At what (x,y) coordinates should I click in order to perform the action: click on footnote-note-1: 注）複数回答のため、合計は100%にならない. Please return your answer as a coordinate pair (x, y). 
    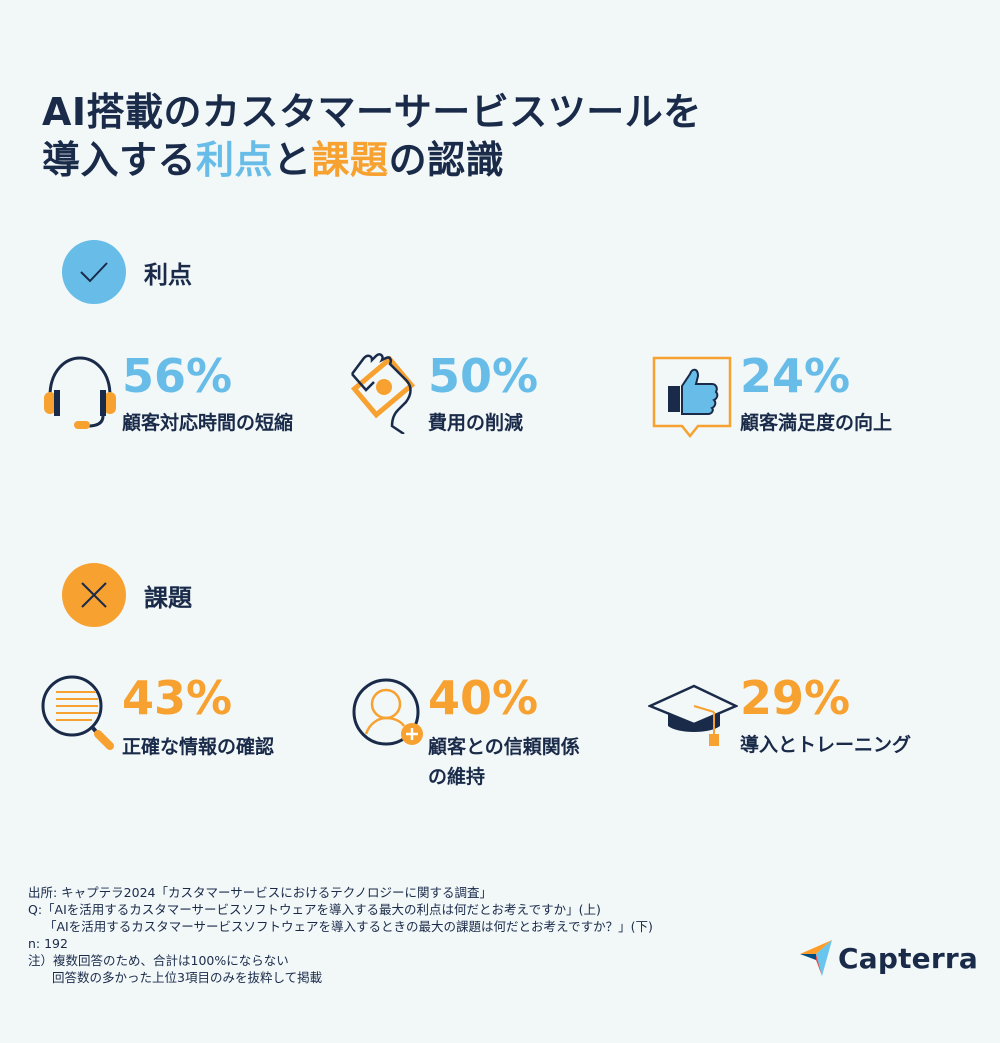
    Looking at the image, I should click on (158, 960).